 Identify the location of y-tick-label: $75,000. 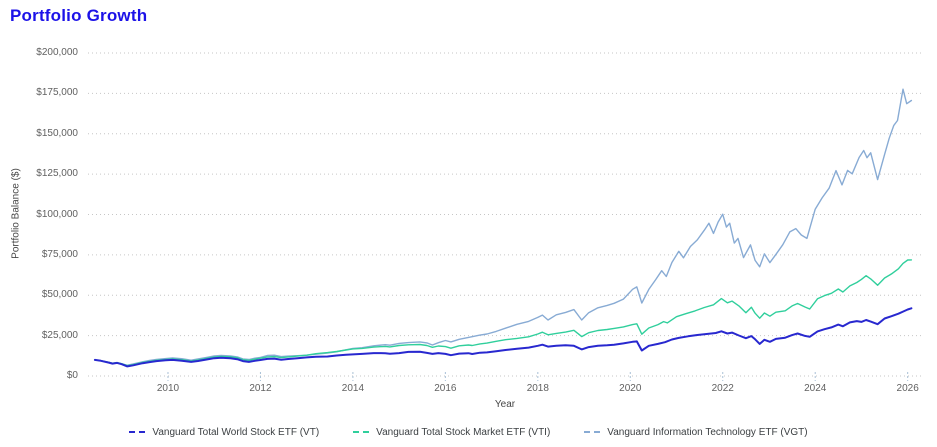
(59, 254).